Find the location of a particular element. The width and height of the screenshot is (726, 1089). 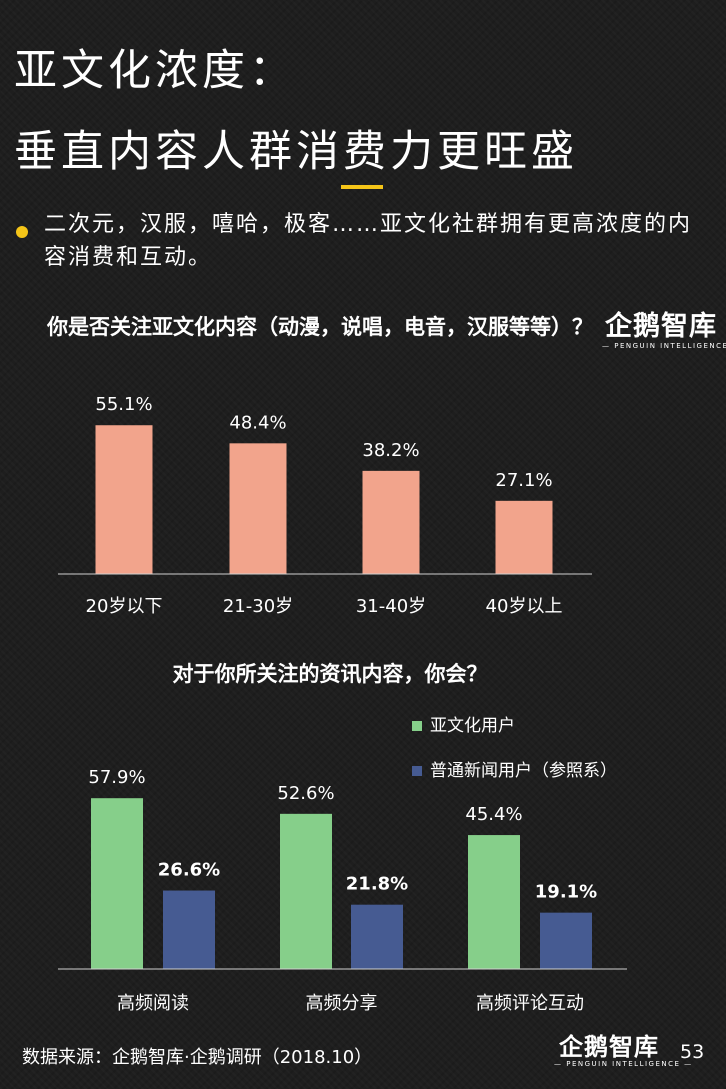

chart2-value-label: 19.1% is located at coordinates (566, 892).